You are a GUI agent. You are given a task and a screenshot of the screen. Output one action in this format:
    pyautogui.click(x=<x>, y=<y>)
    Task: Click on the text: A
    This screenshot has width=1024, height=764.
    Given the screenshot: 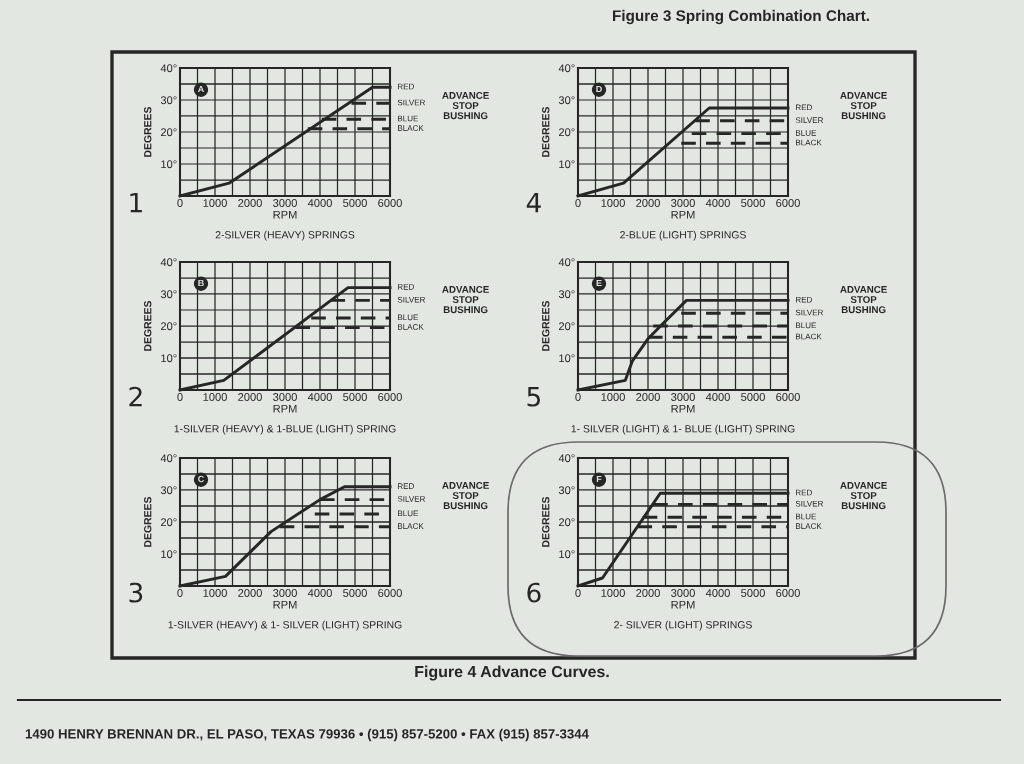 What is the action you would take?
    pyautogui.click(x=201, y=89)
    